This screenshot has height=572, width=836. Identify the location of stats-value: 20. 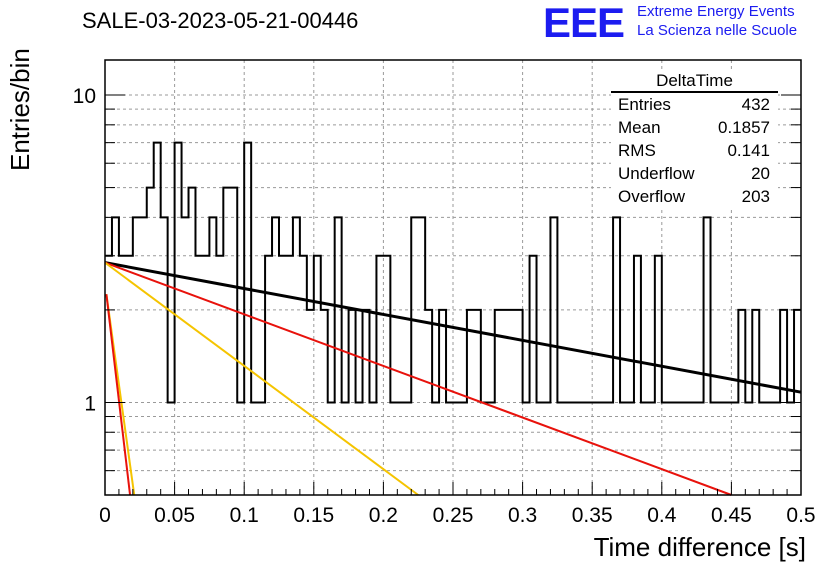
(760, 173).